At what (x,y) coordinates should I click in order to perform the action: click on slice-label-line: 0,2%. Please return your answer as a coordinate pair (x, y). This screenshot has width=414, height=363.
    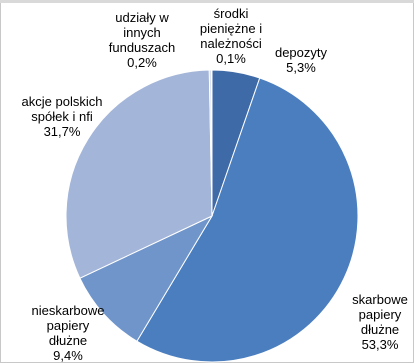
    Looking at the image, I should click on (142, 62).